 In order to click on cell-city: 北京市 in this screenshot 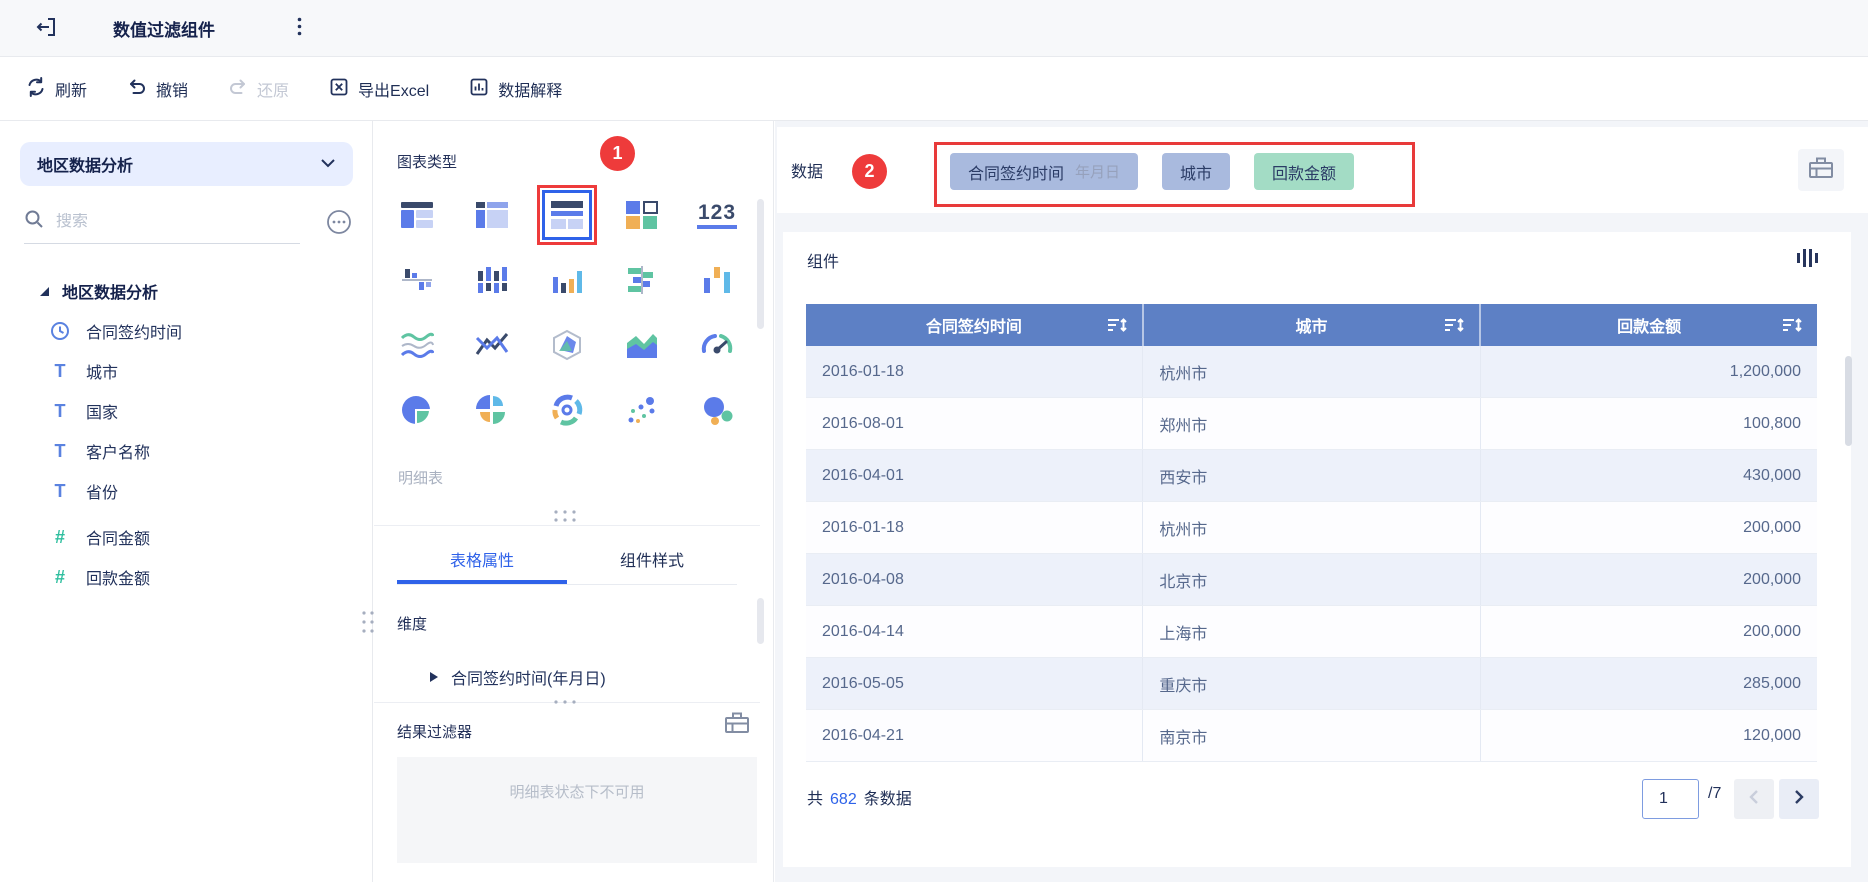, I will do `click(1312, 579)`.